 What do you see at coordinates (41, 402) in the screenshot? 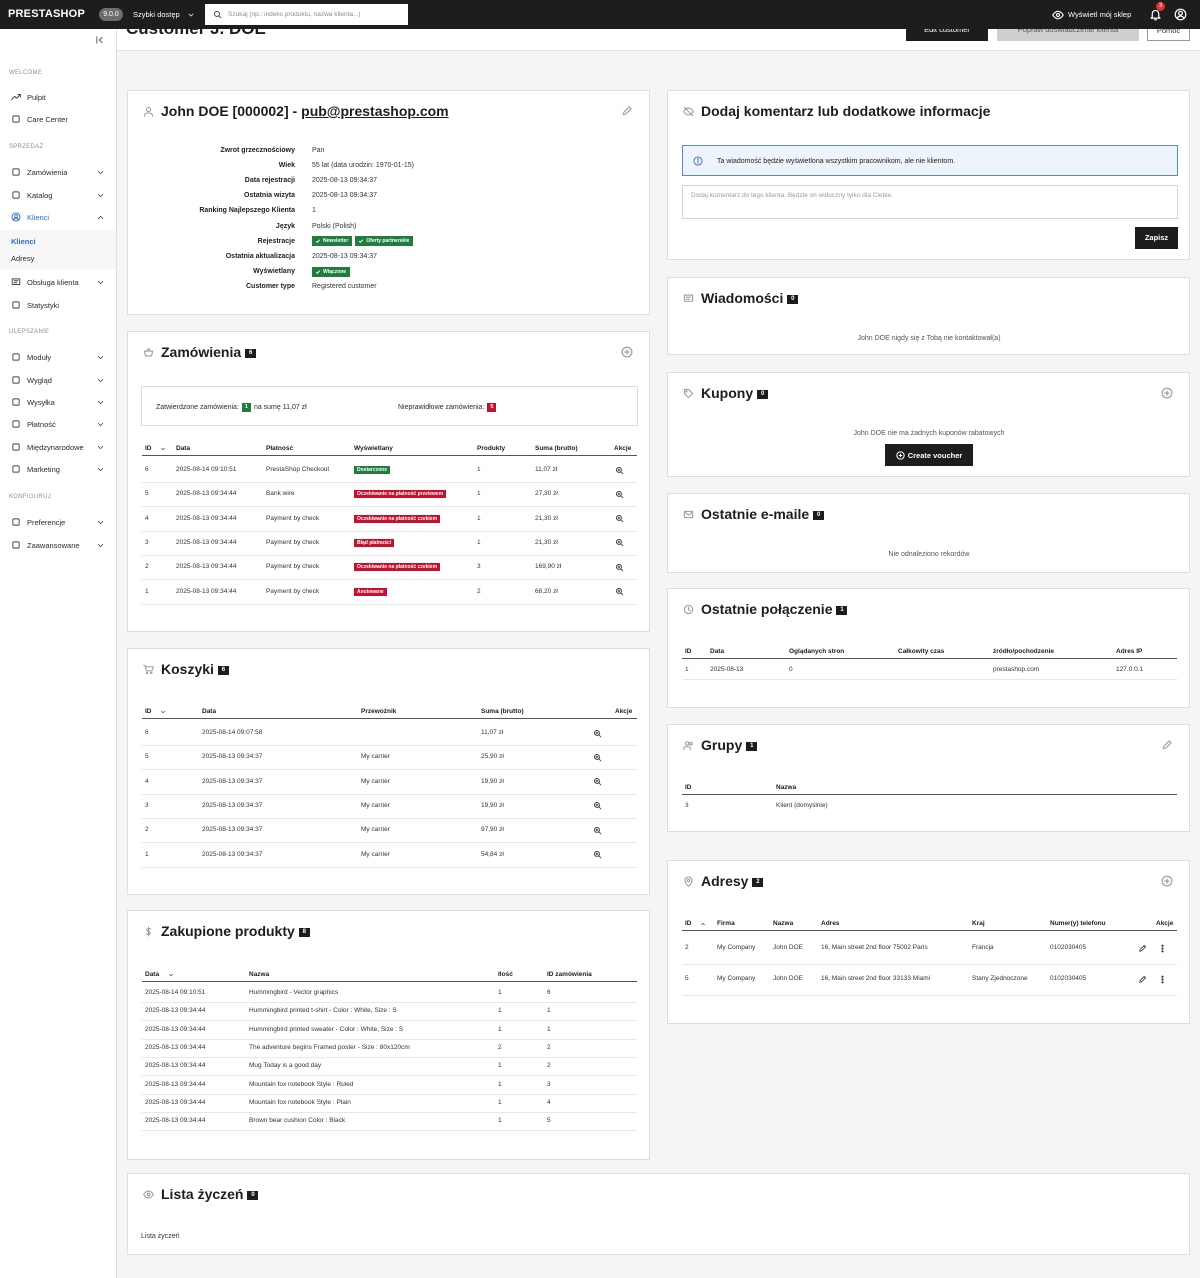
I see `menu-item: Wysyłka` at bounding box center [41, 402].